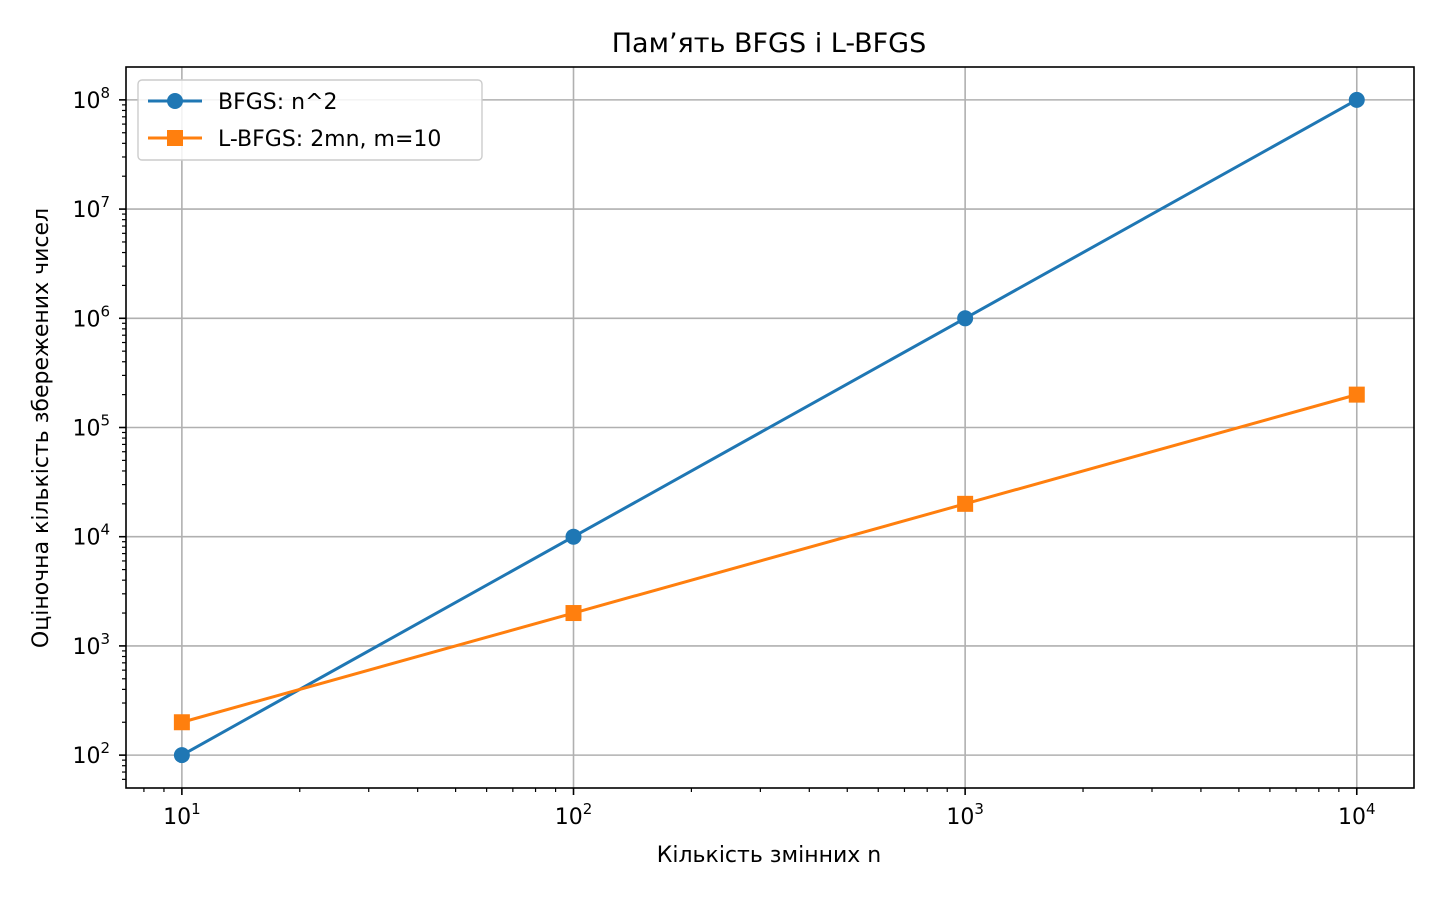 Image resolution: width=1440 pixels, height=900 pixels. I want to click on y-tick-label: 10⁴, so click(91, 536).